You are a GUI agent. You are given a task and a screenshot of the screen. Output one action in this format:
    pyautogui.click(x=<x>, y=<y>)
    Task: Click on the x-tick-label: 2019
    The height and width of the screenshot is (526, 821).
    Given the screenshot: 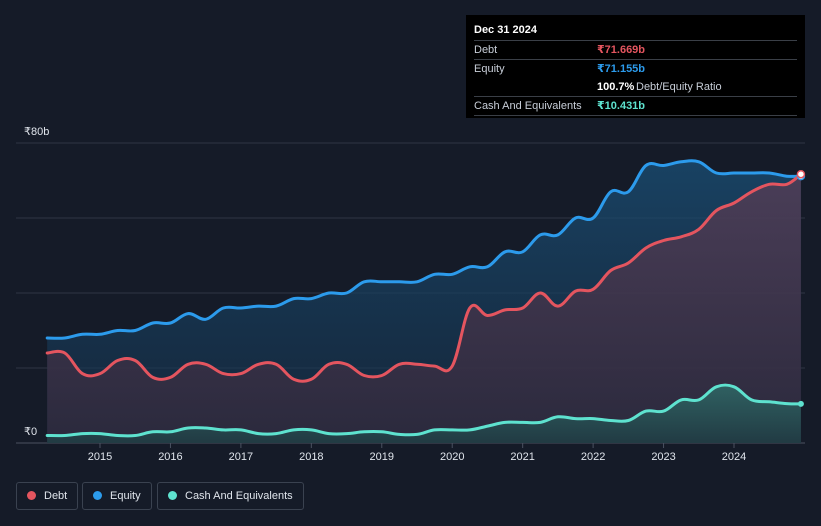 What is the action you would take?
    pyautogui.click(x=382, y=457)
    